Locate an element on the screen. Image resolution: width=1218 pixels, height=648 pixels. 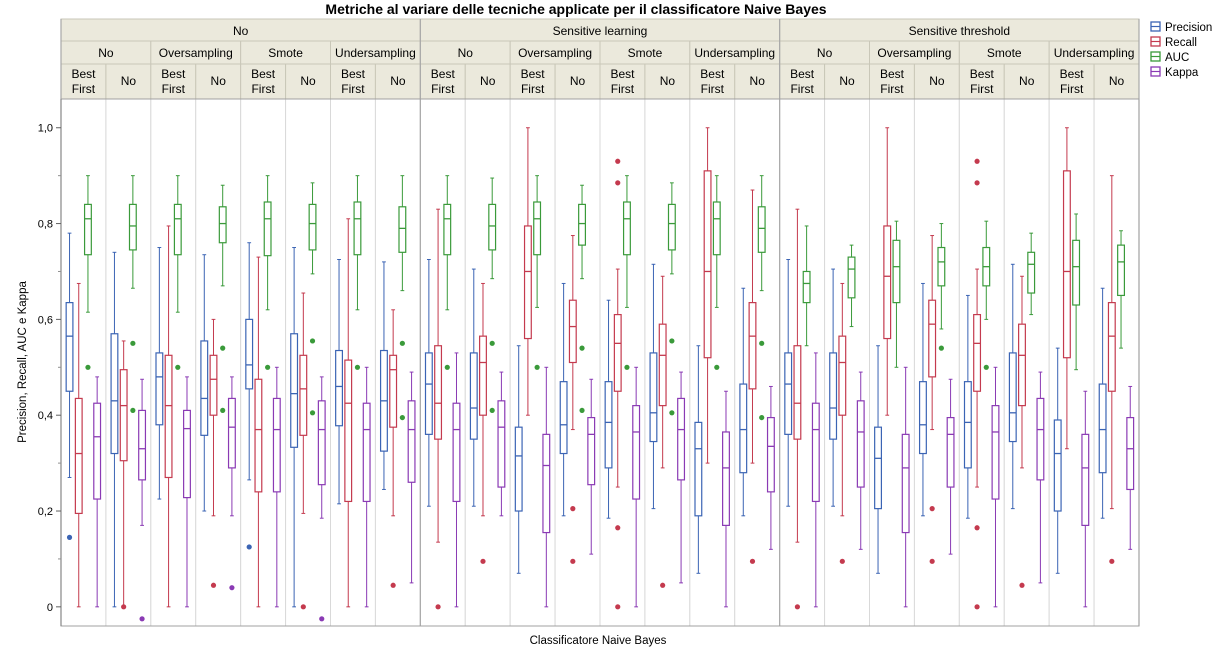
facet-panel is located at coordinates (532, 362).